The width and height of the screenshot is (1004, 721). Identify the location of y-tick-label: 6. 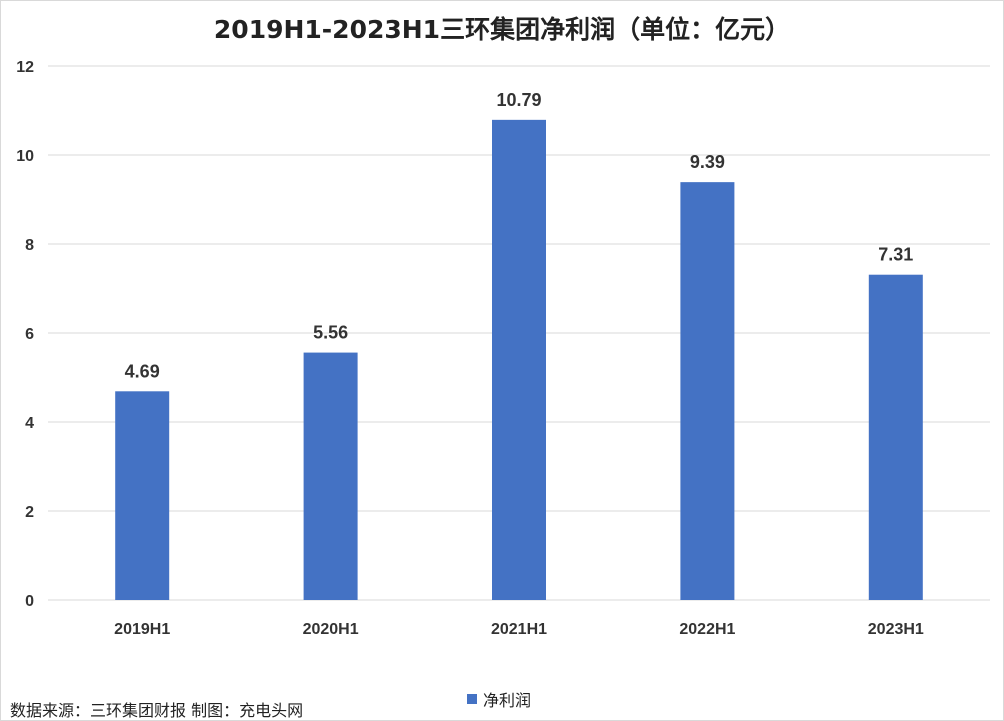
(29, 334).